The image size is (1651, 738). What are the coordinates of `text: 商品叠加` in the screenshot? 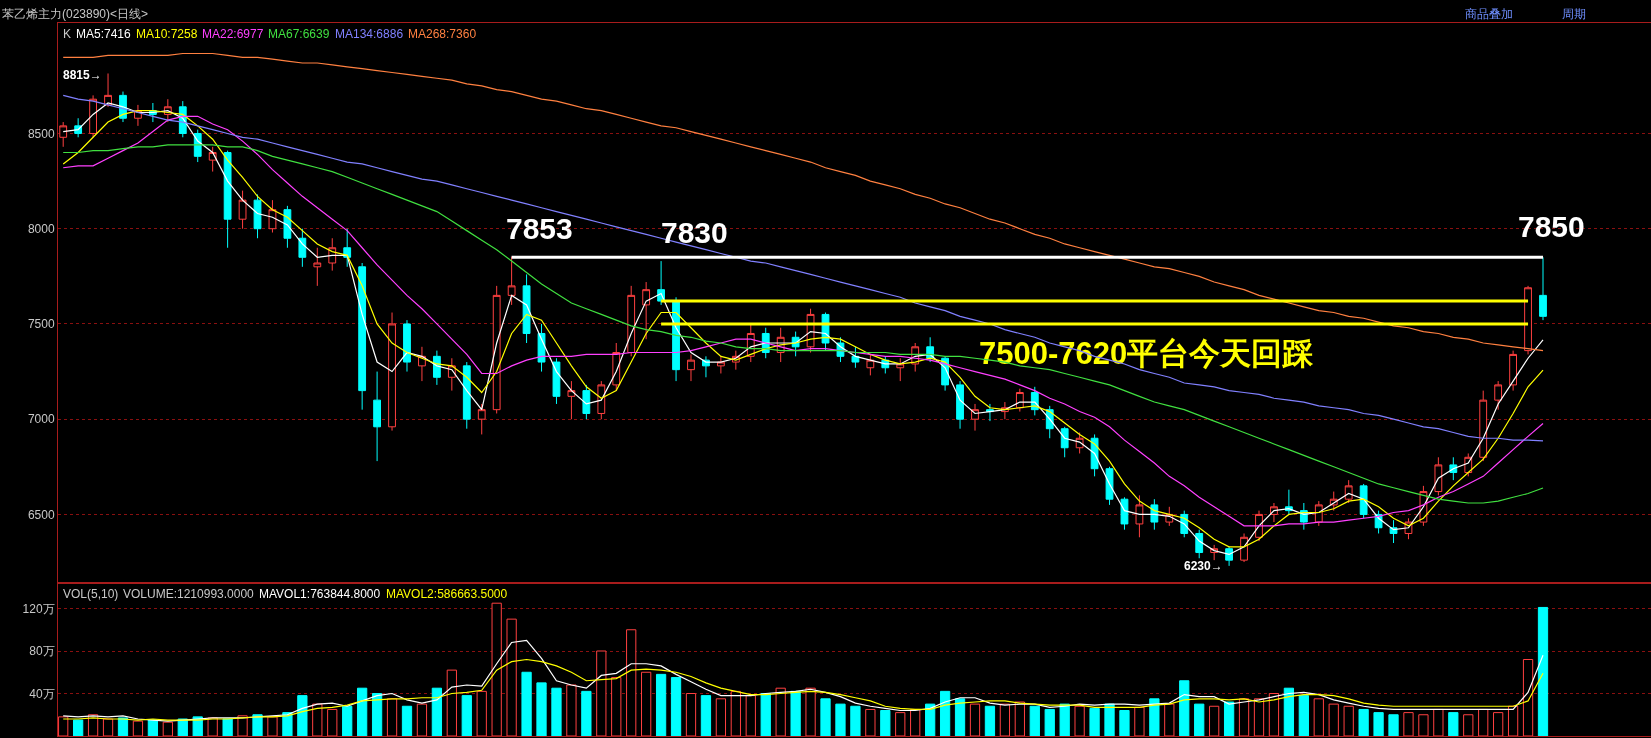 It's located at (1489, 14).